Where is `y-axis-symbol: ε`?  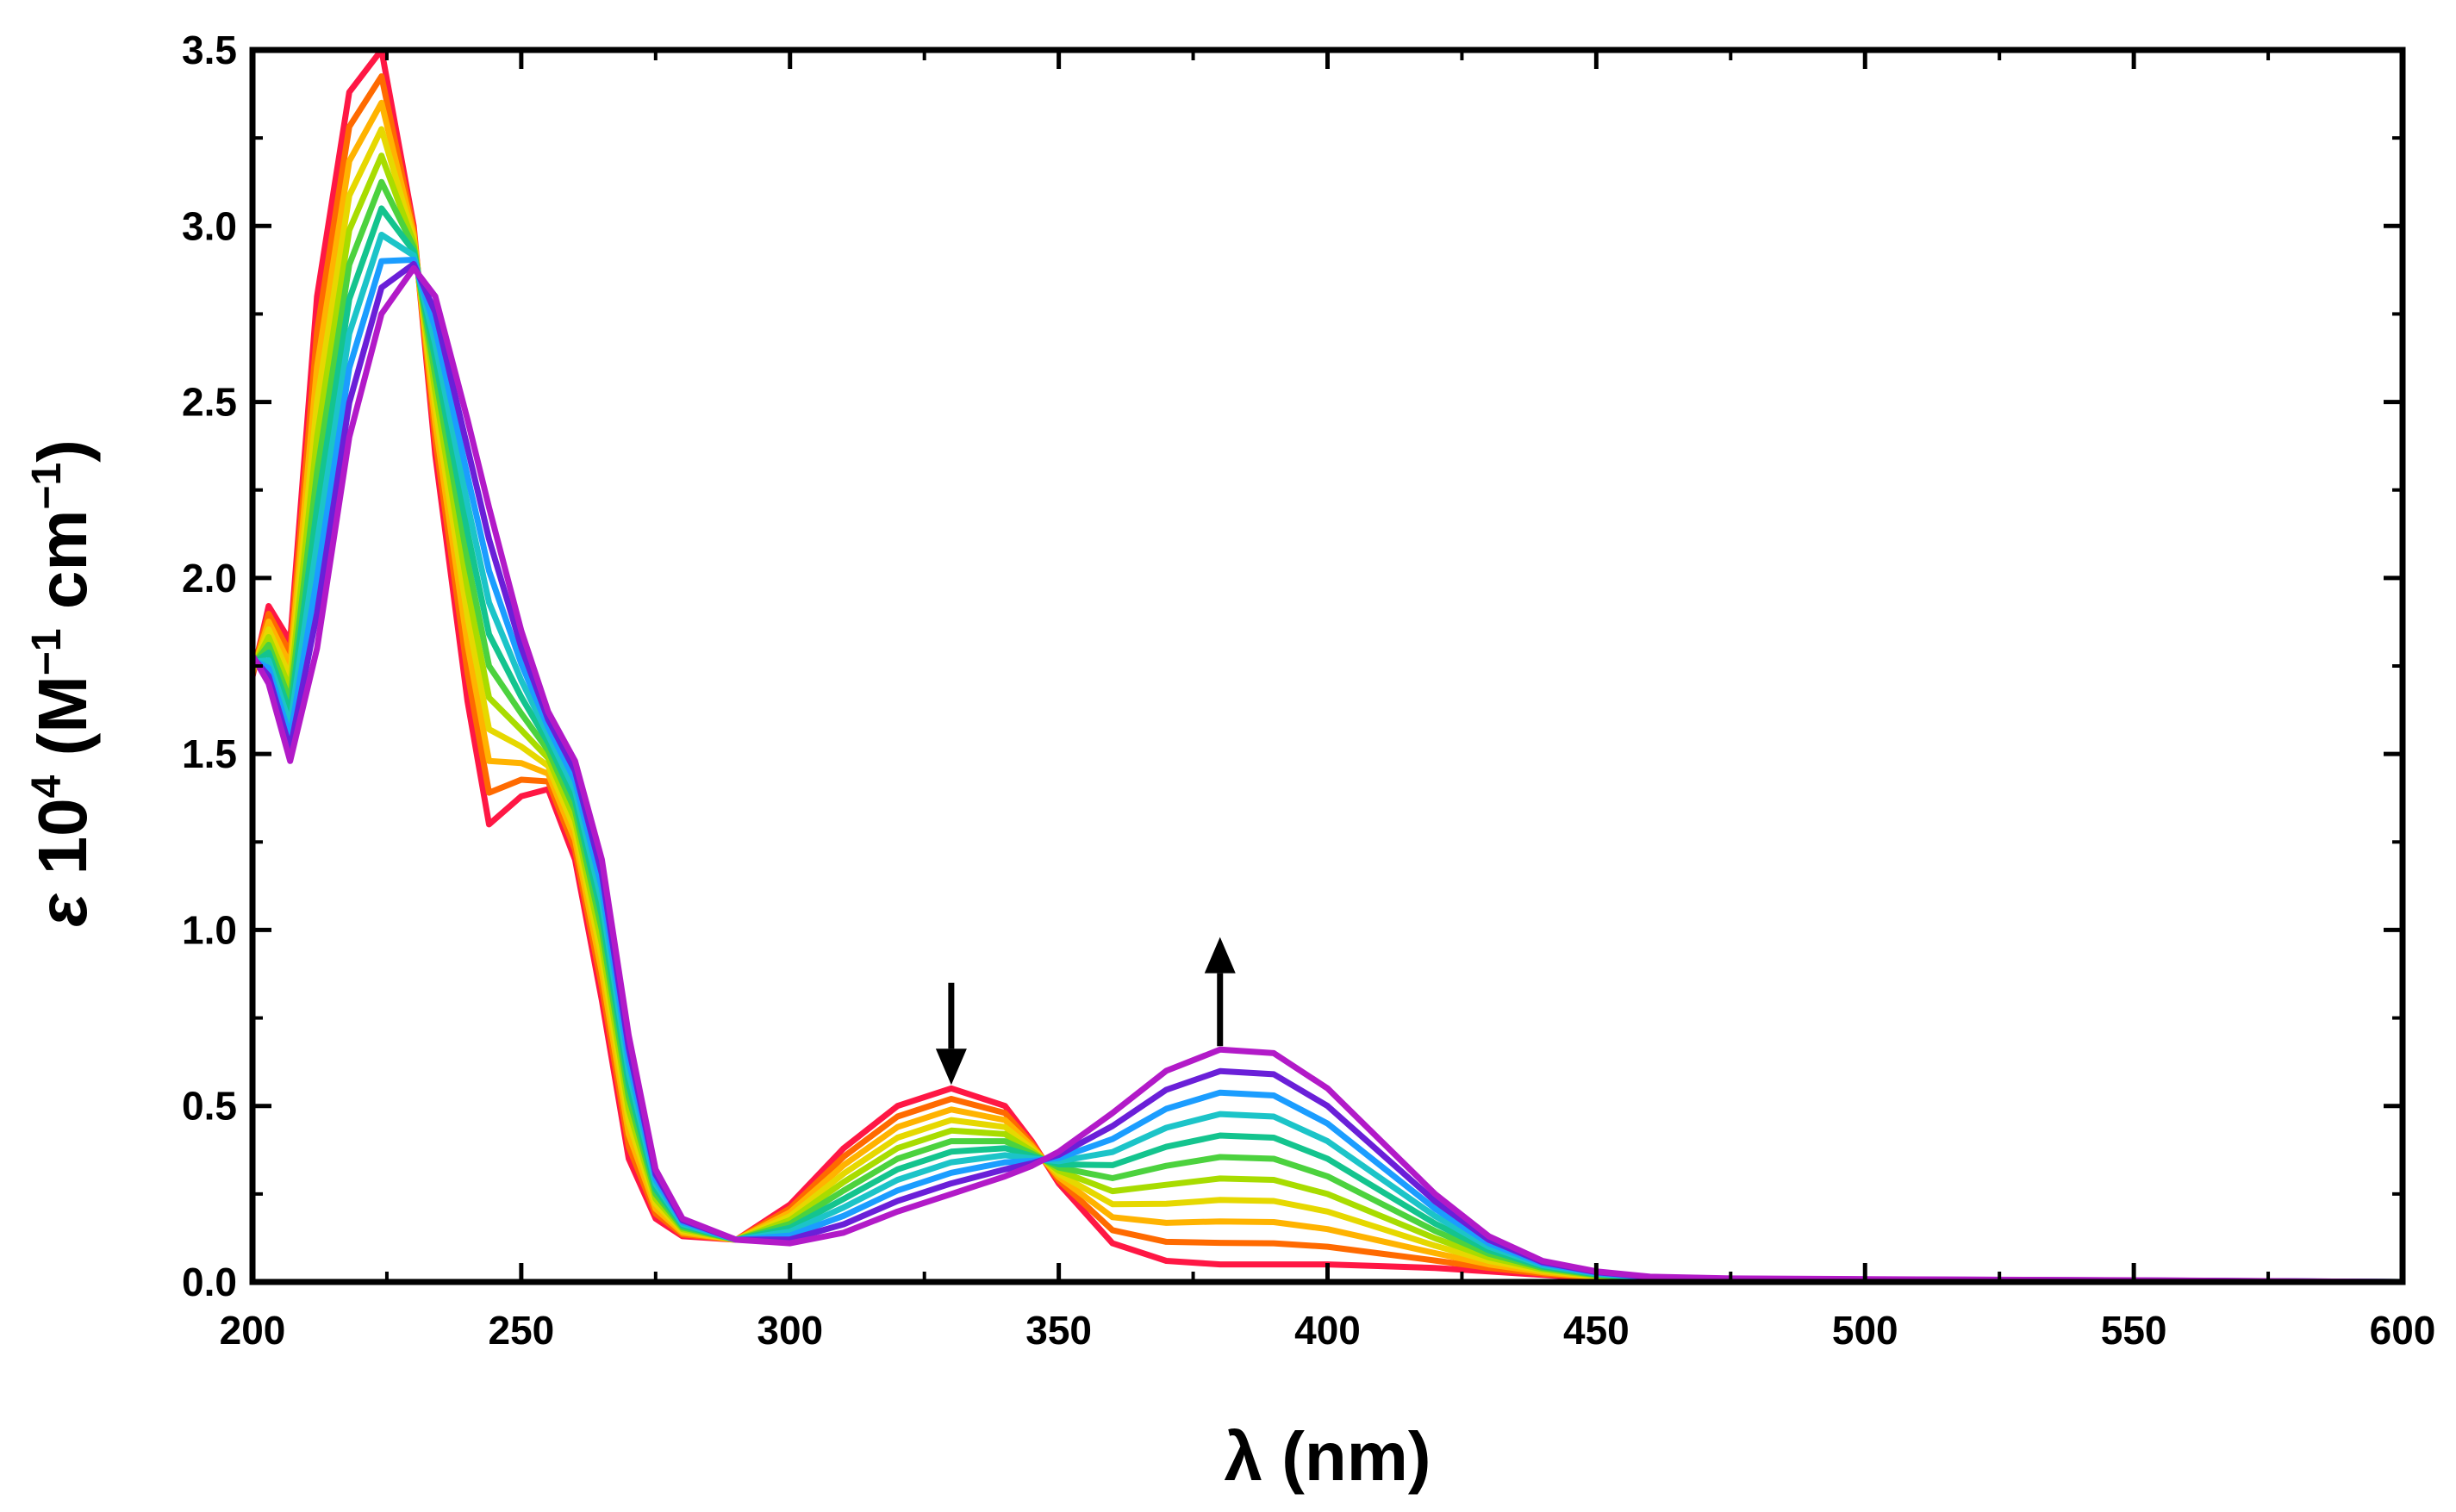 y-axis-symbol: ε is located at coordinates (62, 910).